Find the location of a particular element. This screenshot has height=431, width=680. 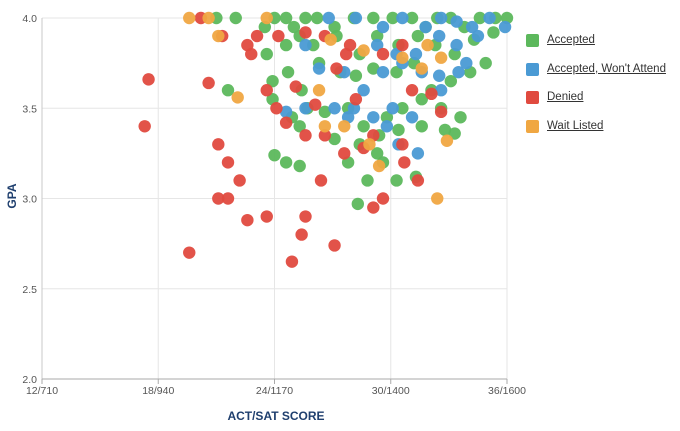

x-tick-label: 36/1600 is located at coordinates (507, 391).